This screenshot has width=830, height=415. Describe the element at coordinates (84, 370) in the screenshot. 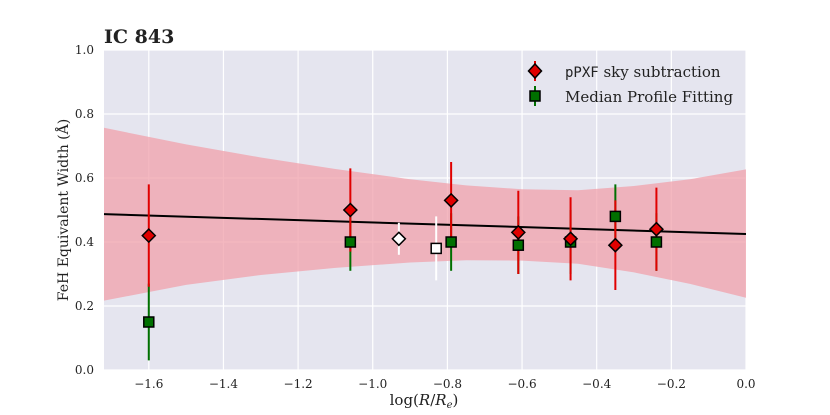

I see `y-tick-label: 0.0` at that location.